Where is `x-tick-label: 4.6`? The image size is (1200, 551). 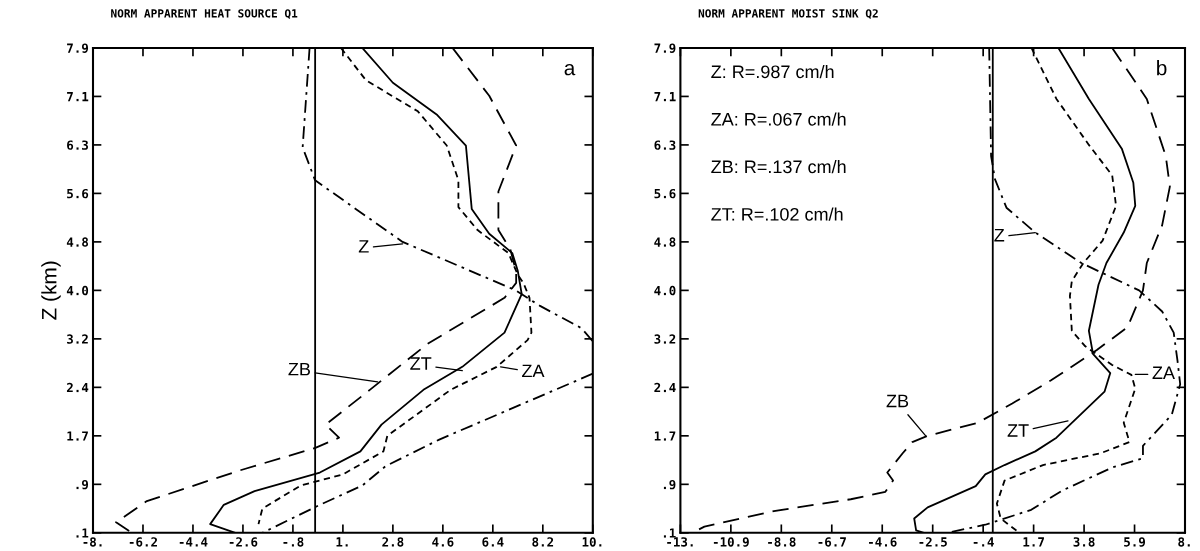
x-tick-label: 4.6 is located at coordinates (443, 542).